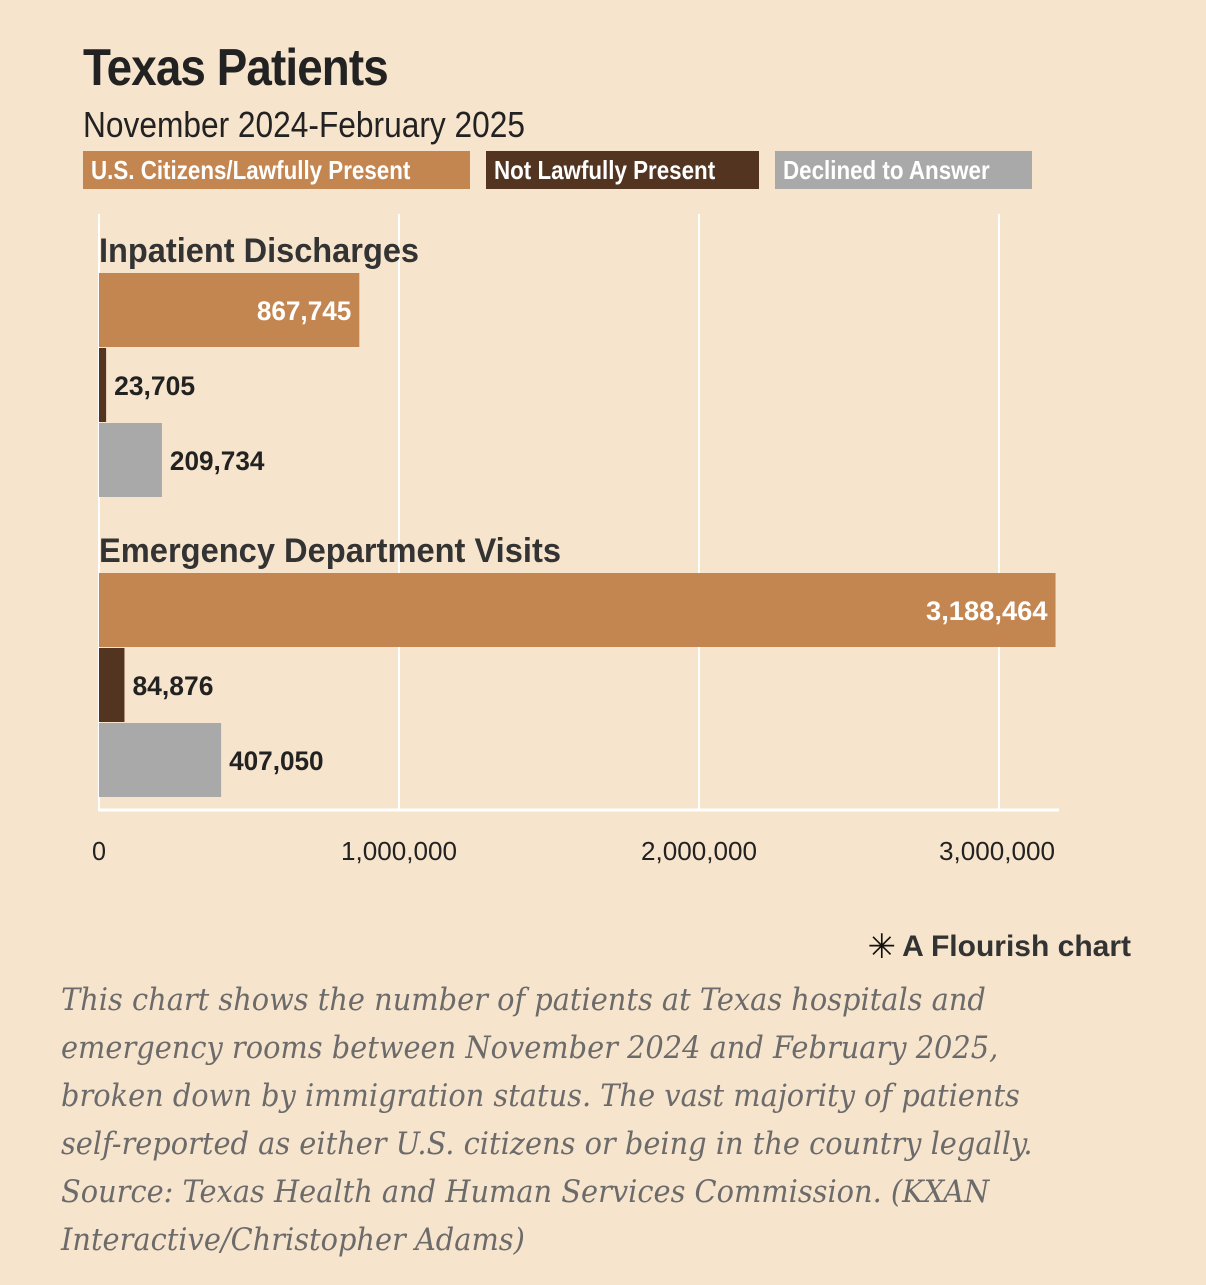  Describe the element at coordinates (882, 947) in the screenshot. I see `flourish-asterisk-icon: ✳` at that location.